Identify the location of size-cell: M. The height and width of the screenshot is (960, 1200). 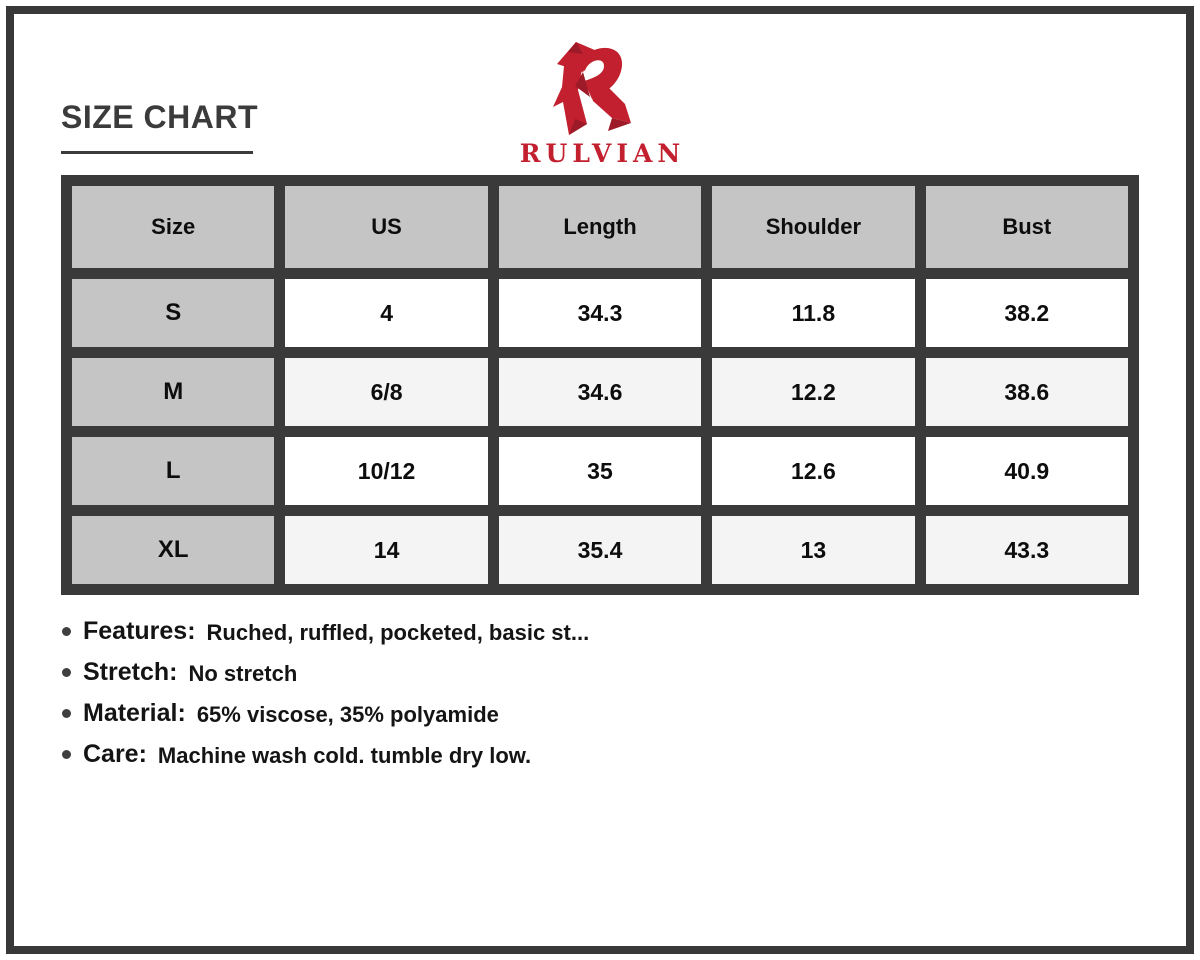
(173, 392).